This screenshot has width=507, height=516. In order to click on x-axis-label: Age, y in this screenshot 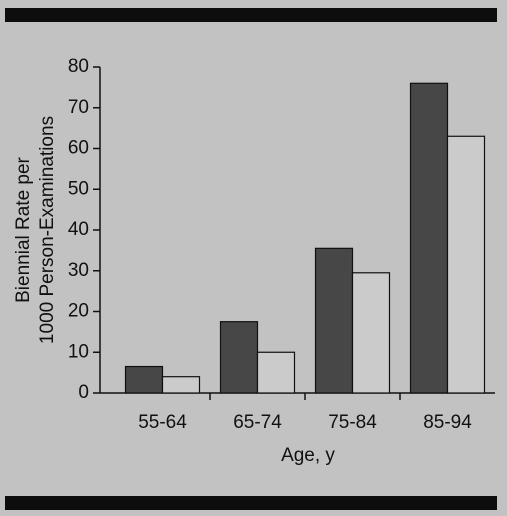, I will do `click(308, 455)`.